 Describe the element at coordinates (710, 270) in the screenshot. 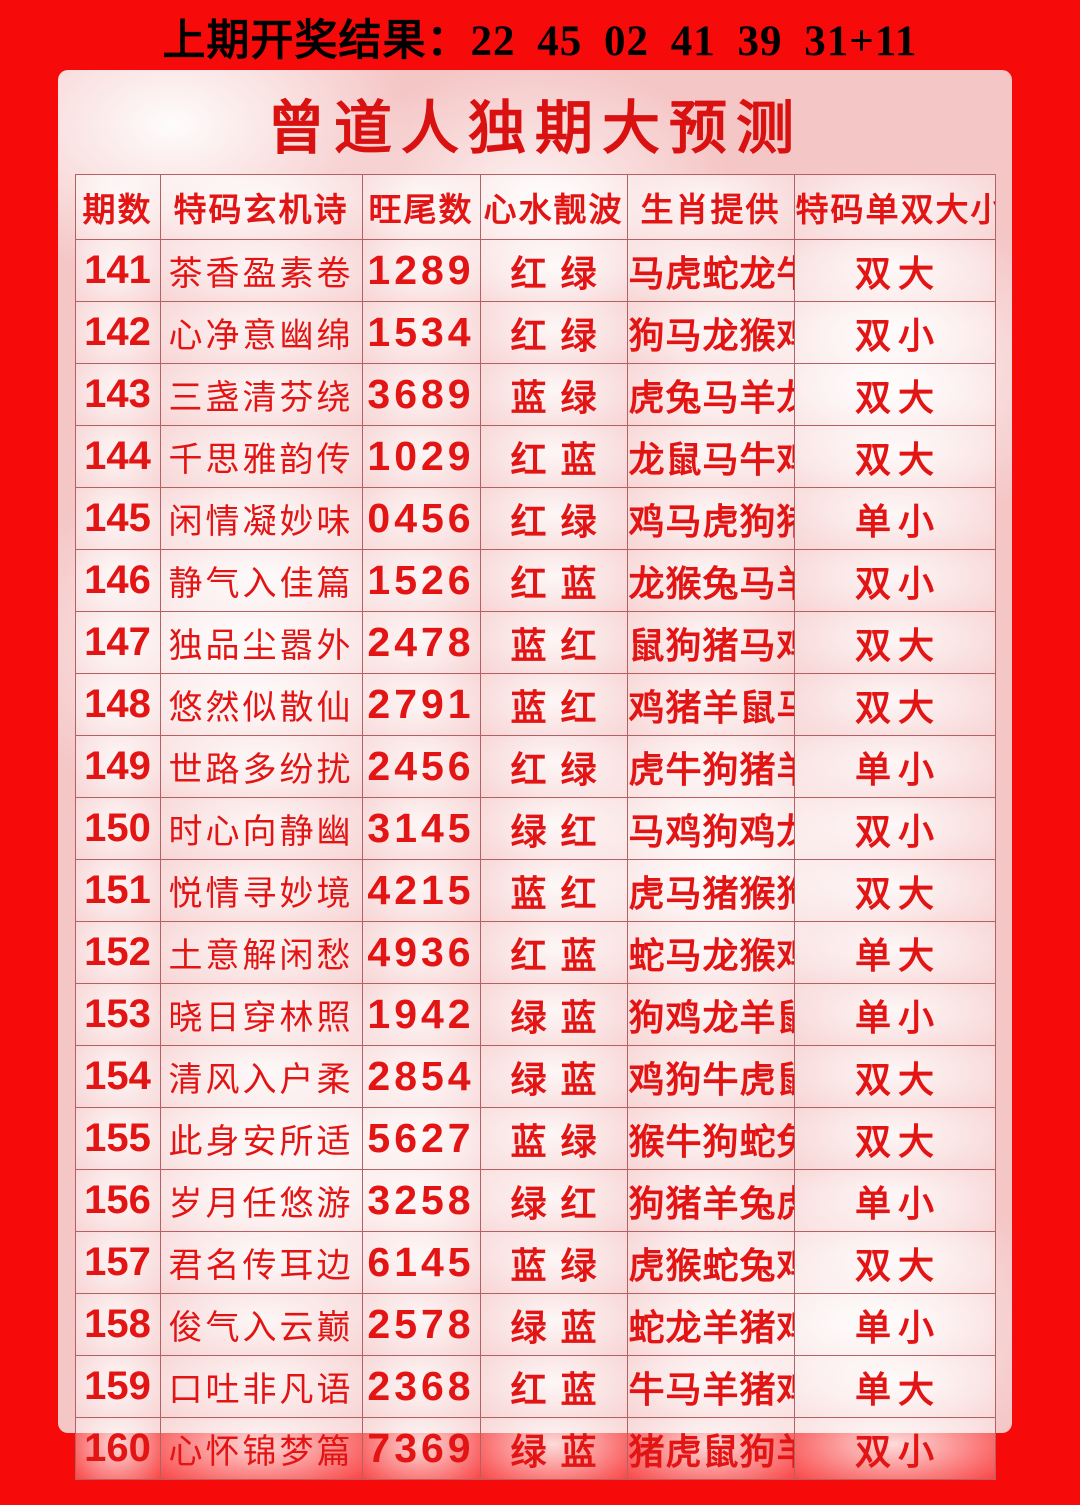

I see `zodiacs-cell: 马虎蛇龙牛` at that location.